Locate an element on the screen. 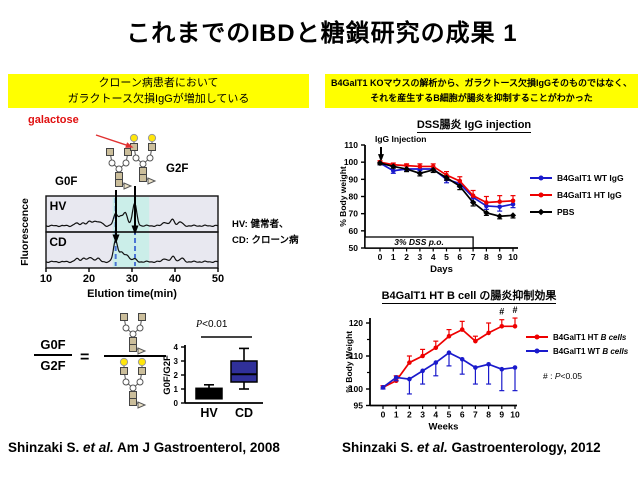 Image resolution: width=644 pixels, height=483 pixels. svg-text: 2 is located at coordinates (176, 375).